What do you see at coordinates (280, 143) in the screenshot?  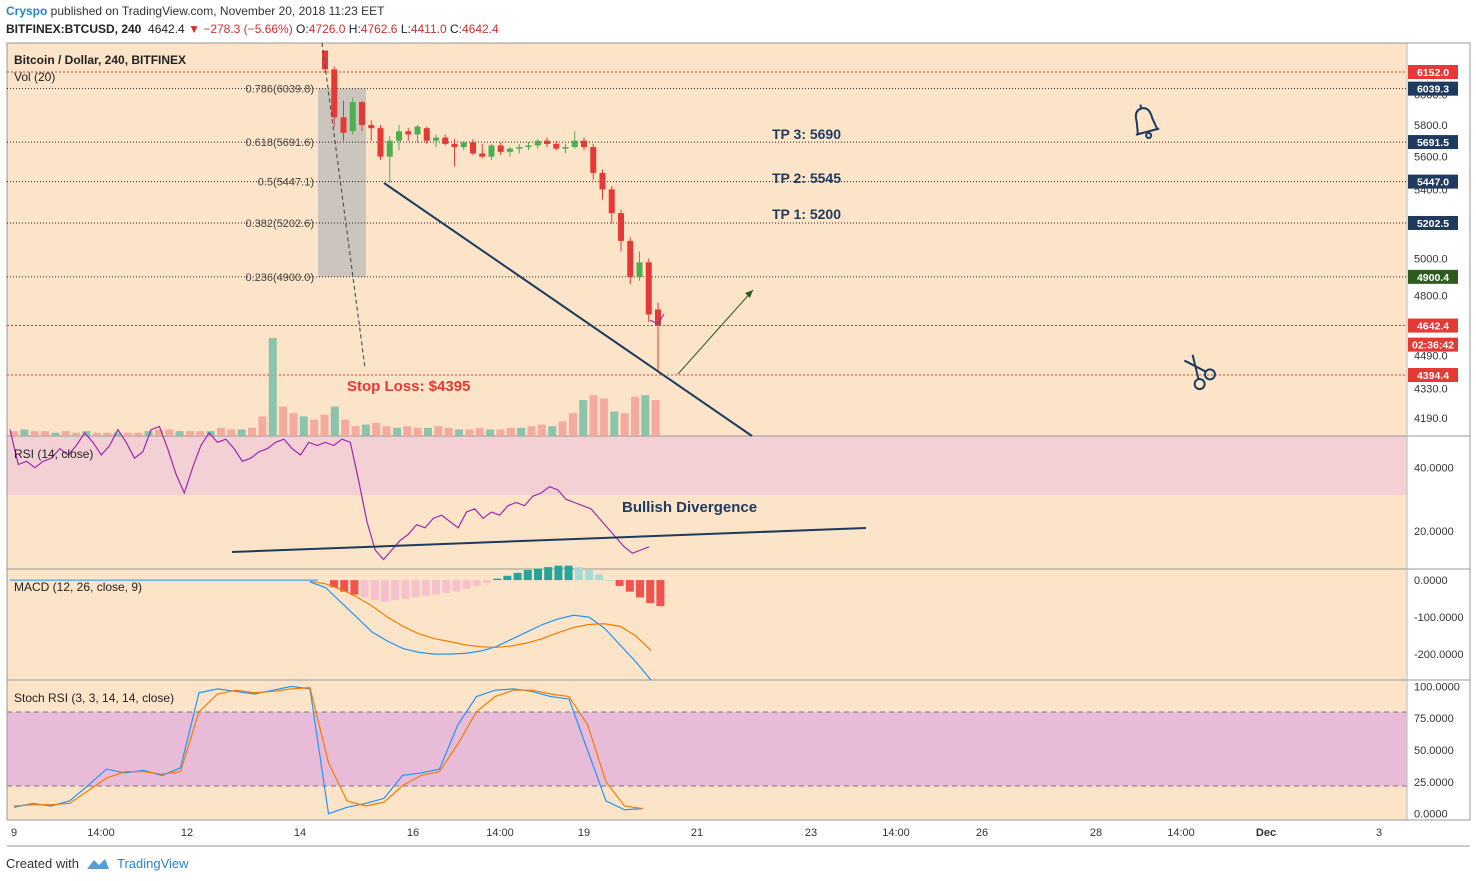 I see `fib-level-label: 0.618(5691.6)` at bounding box center [280, 143].